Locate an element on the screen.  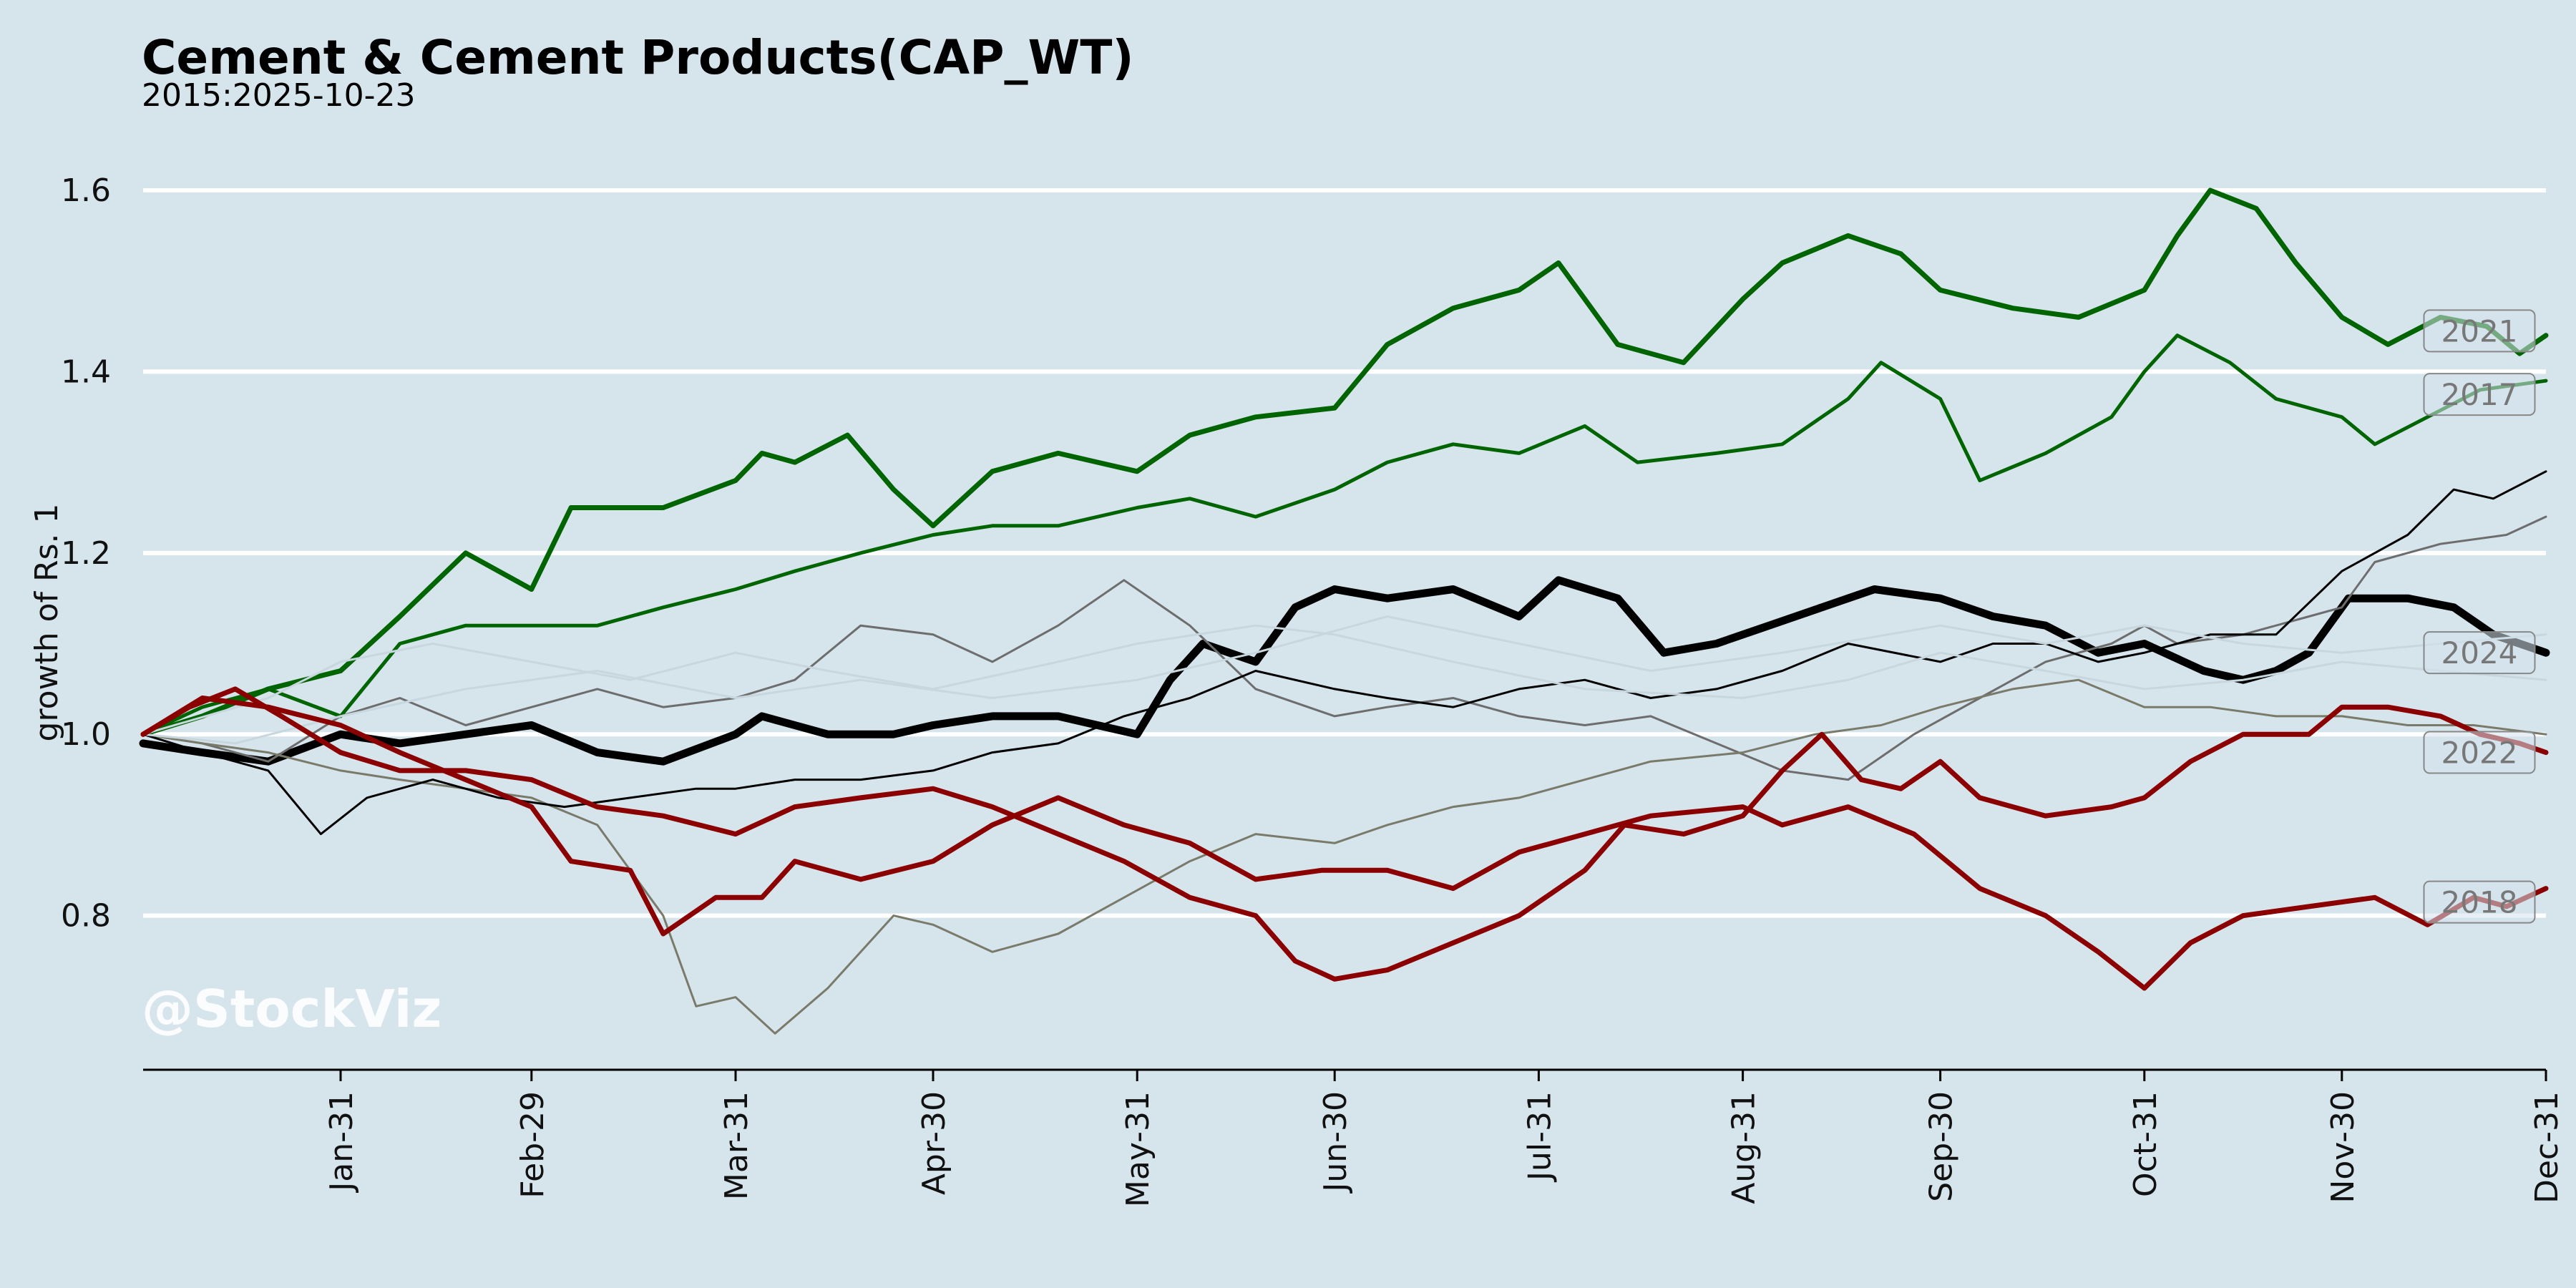
y-tick-label: 1.6 is located at coordinates (86, 190).